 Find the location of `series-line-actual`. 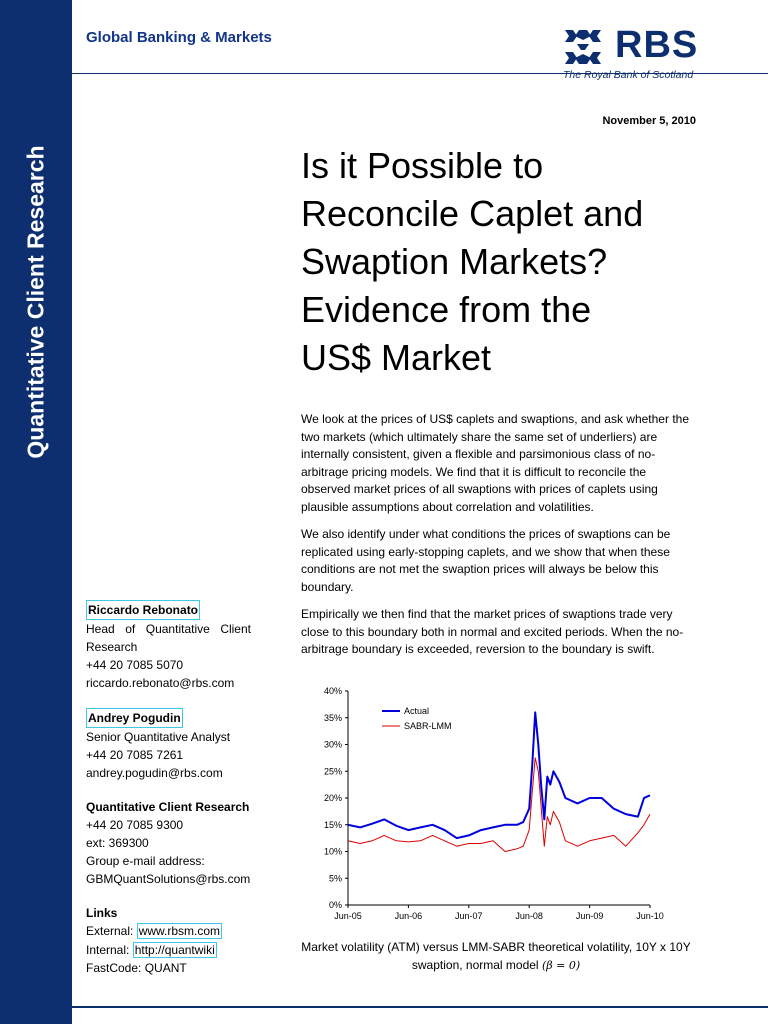

series-line-actual is located at coordinates (499, 775).